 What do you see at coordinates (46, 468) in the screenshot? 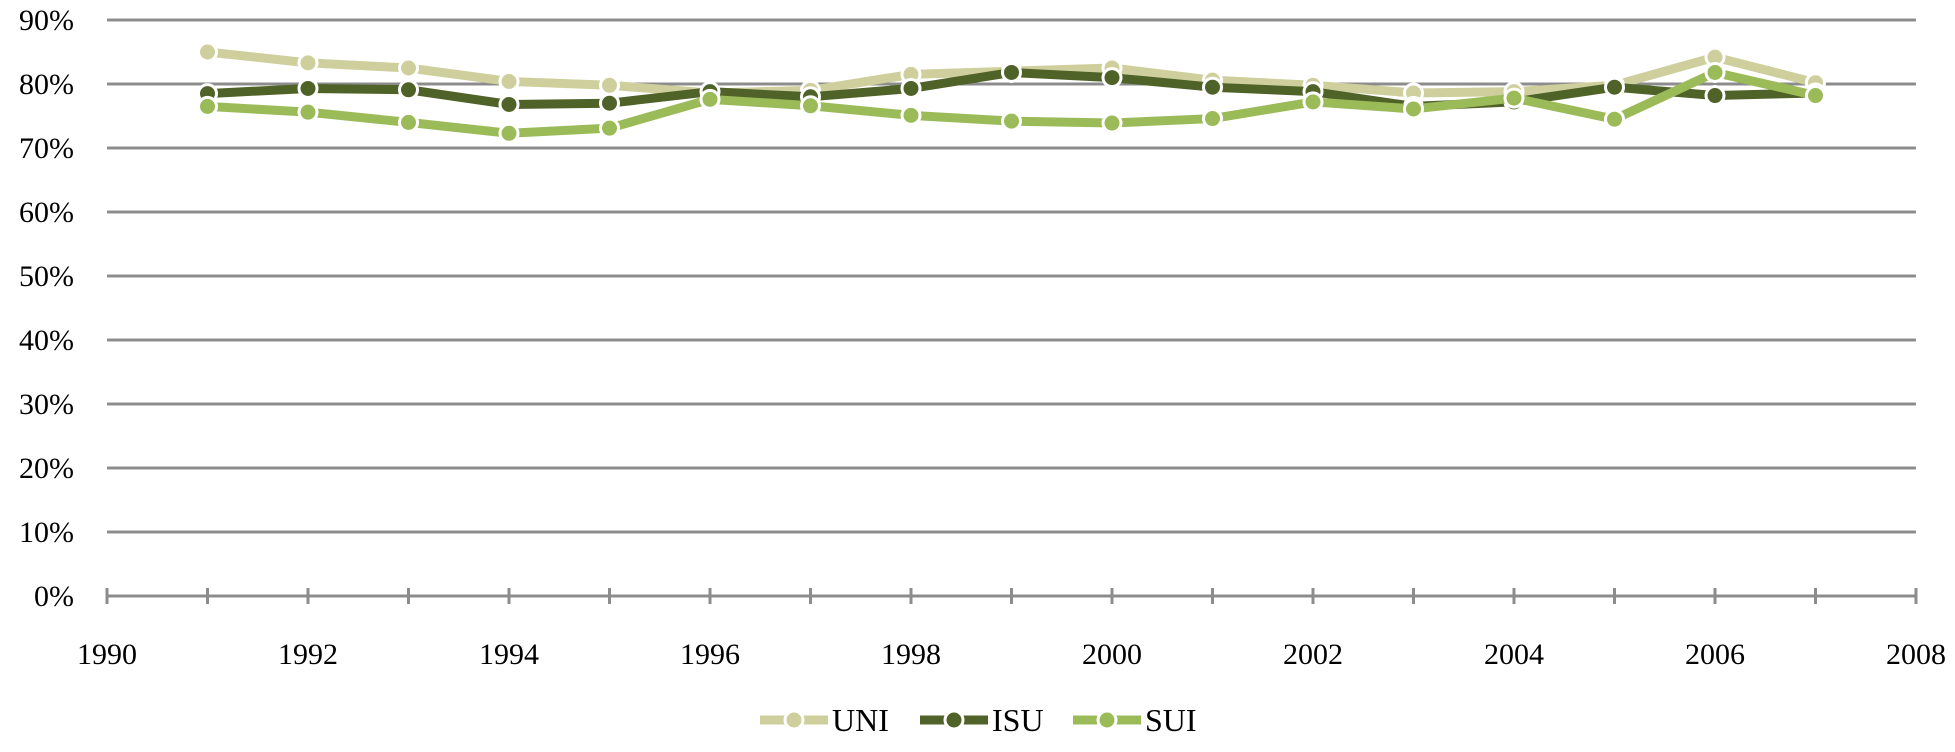
I see `y-tick-label: 20%` at bounding box center [46, 468].